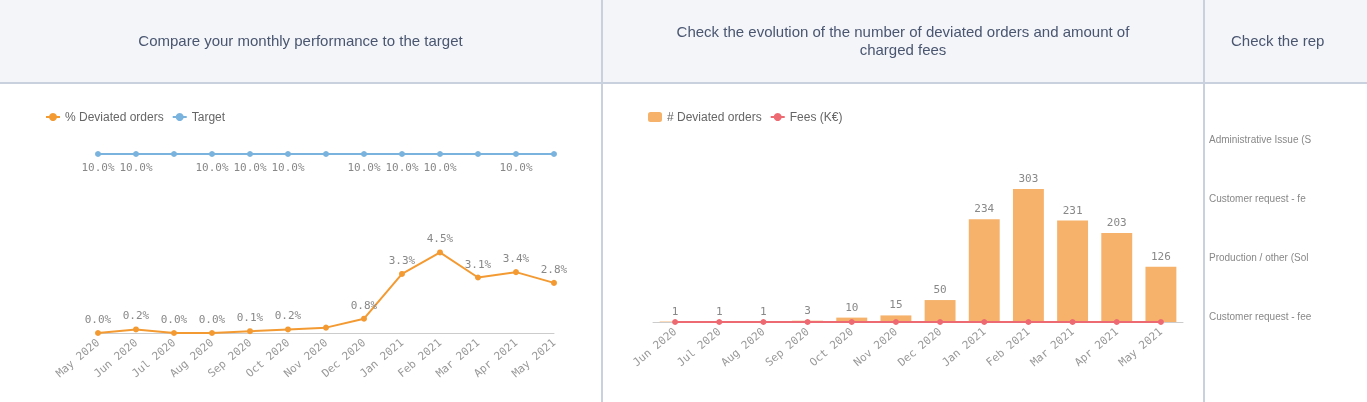  What do you see at coordinates (554, 269) in the screenshot?
I see `data-label: 2.8%` at bounding box center [554, 269].